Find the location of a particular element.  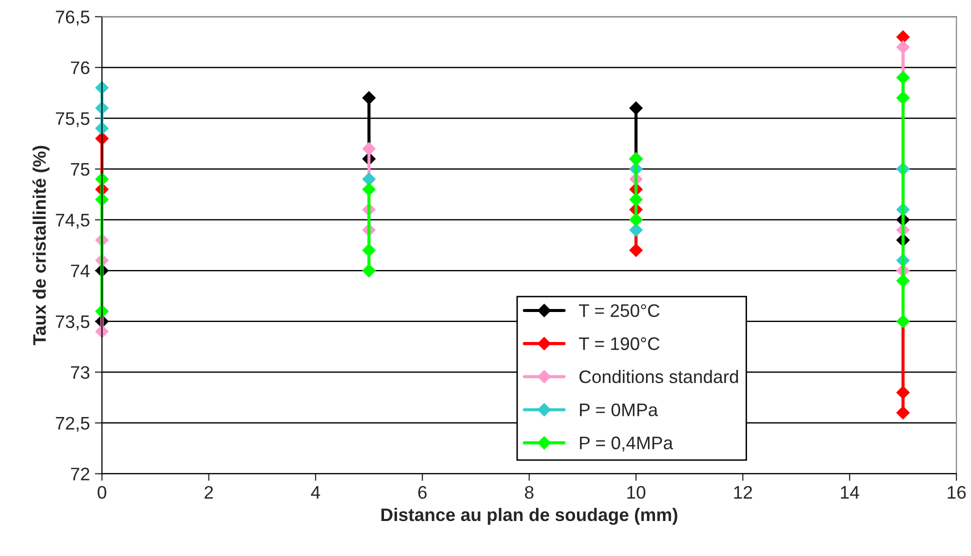

legend-label: P = 0,4MPa is located at coordinates (627, 444).